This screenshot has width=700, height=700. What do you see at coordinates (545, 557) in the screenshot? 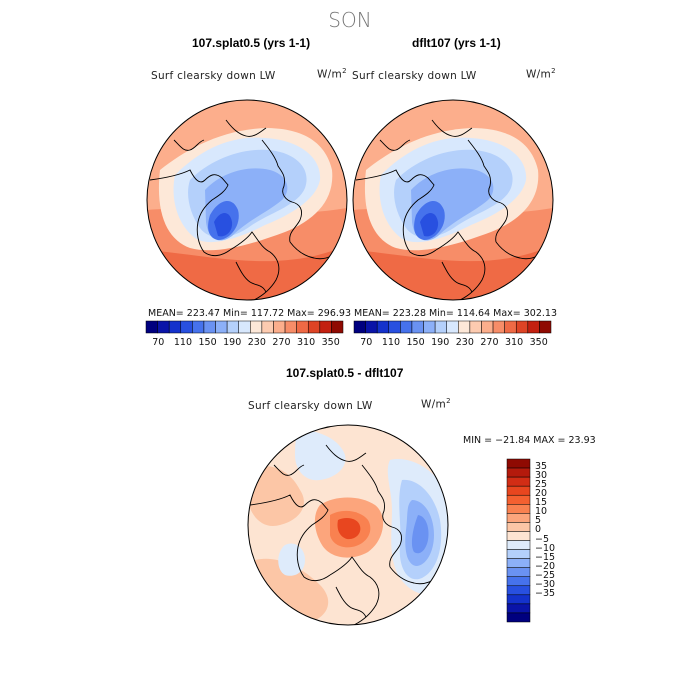
I see `panel3-colorbar-tick-10: −15` at bounding box center [545, 557].